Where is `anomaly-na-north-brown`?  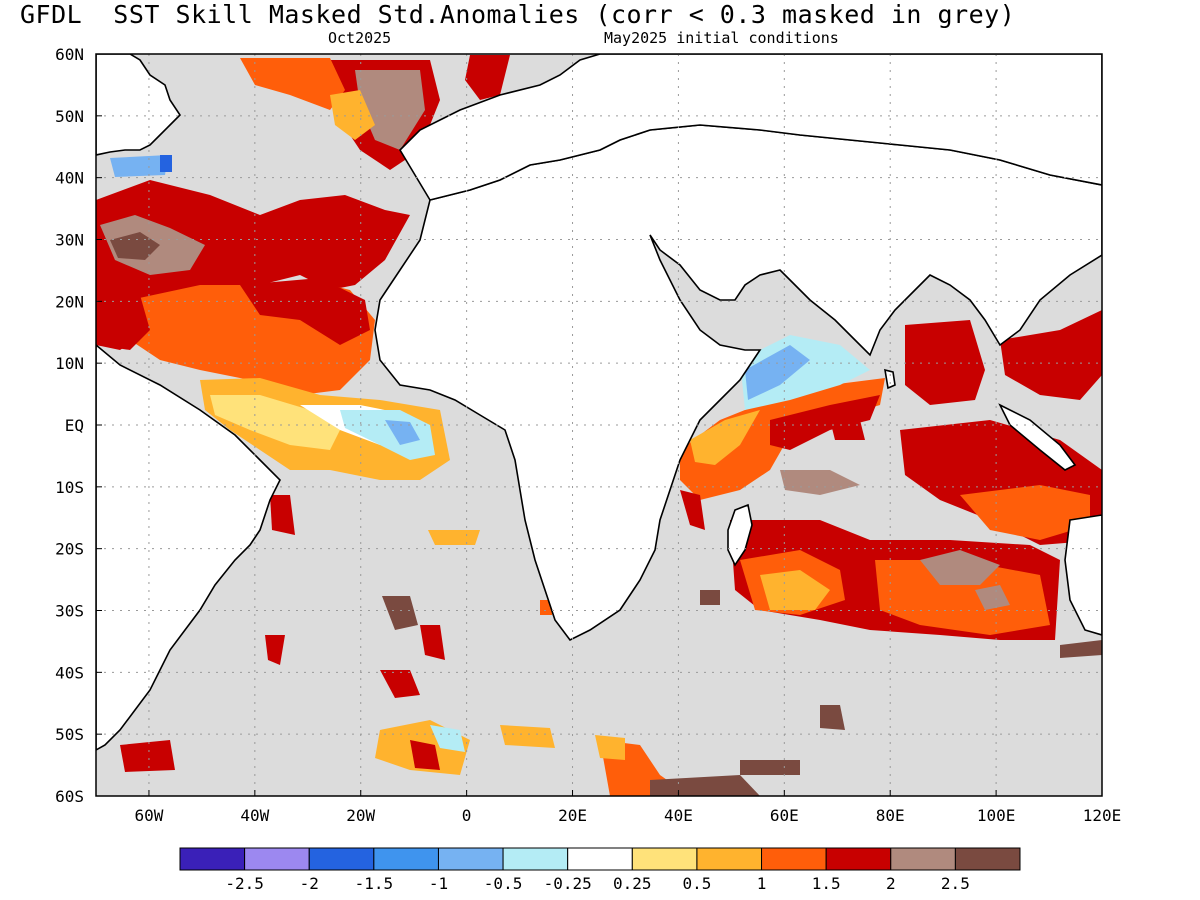
anomaly-na-north-brown is located at coordinates (390, 110).